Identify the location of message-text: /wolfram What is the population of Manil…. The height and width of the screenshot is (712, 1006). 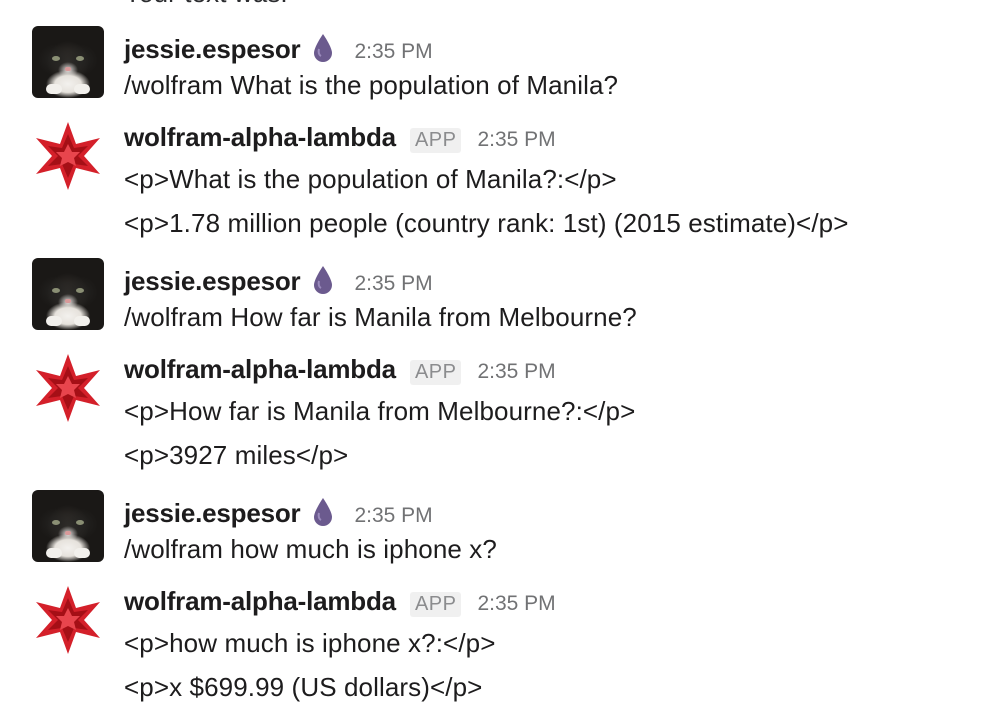
(371, 85).